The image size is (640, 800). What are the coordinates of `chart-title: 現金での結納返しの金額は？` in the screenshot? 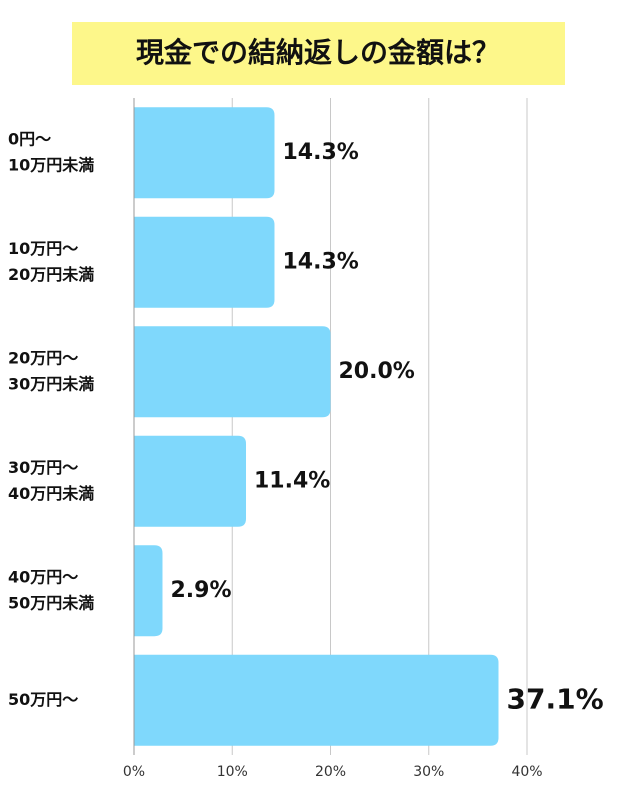 It's located at (318, 52).